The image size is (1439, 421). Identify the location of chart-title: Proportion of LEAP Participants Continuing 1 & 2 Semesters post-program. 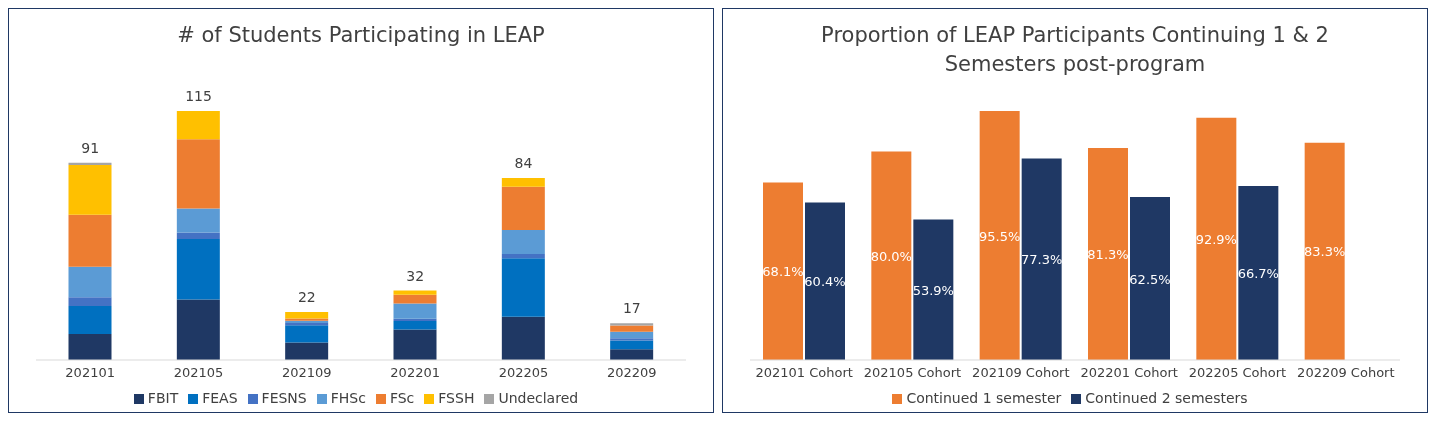
(1075, 50).